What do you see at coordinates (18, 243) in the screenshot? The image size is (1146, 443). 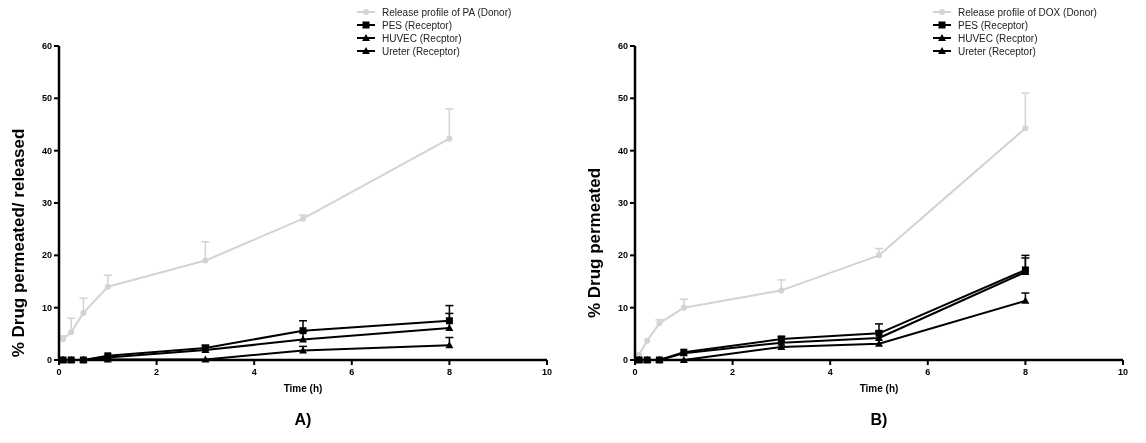 I see `y-axis-title: % Drug permeated/ released` at bounding box center [18, 243].